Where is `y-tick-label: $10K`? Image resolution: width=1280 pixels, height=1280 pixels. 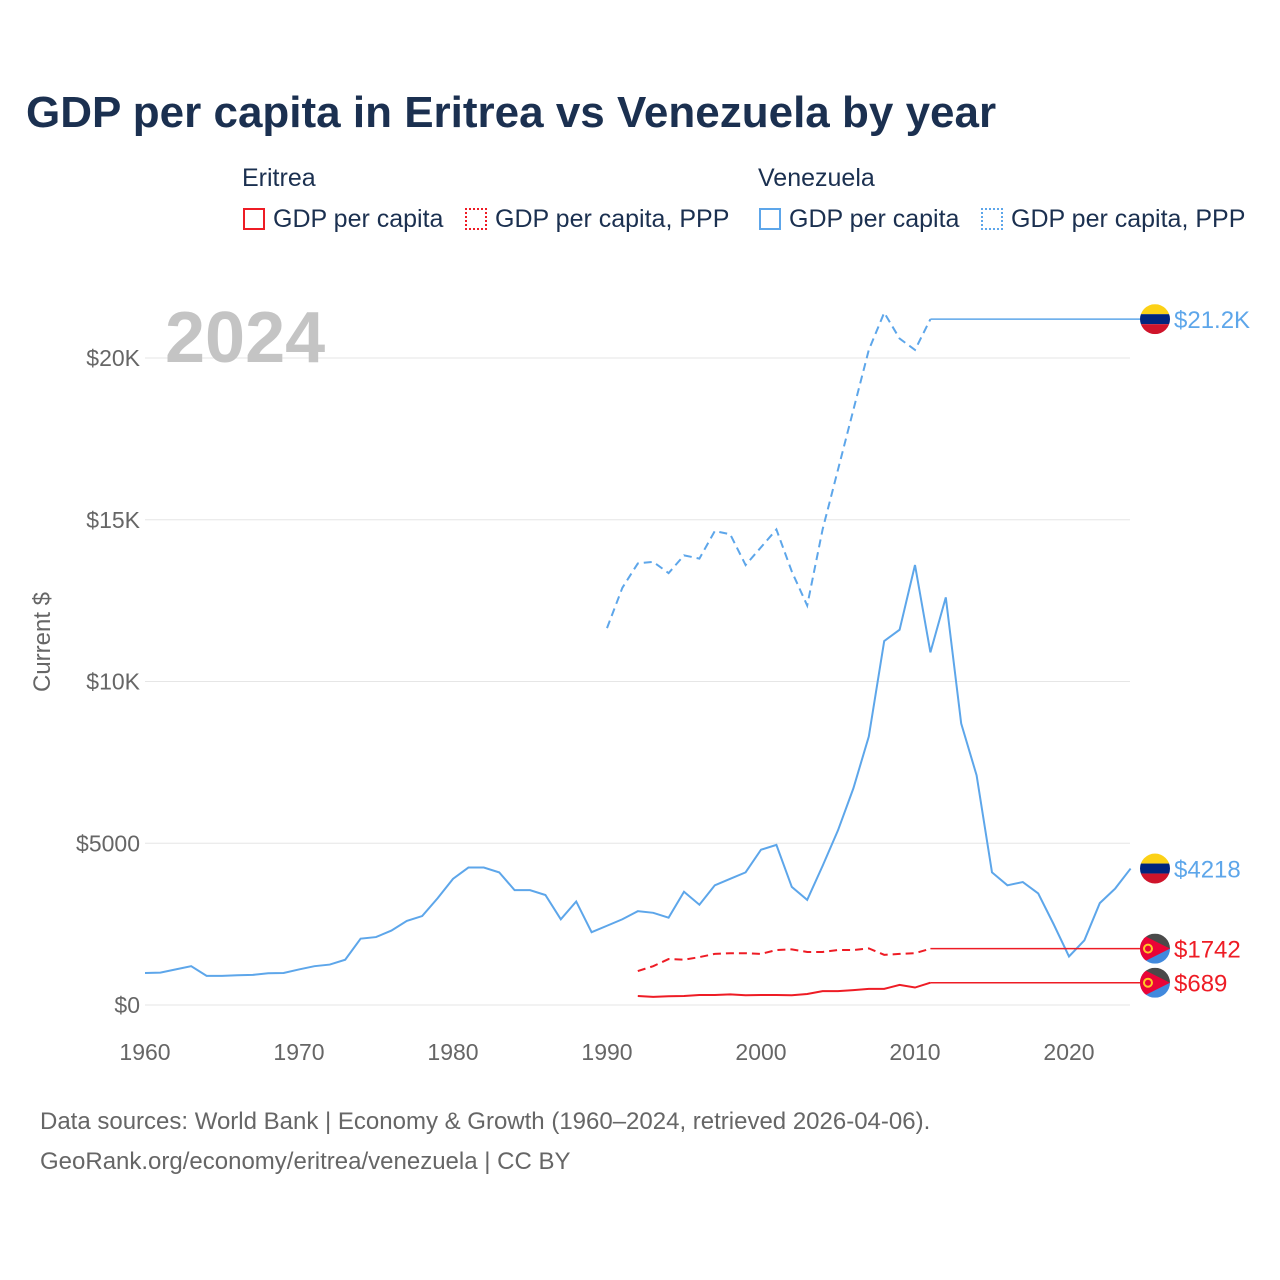 y-tick-label: $10K is located at coordinates (113, 682).